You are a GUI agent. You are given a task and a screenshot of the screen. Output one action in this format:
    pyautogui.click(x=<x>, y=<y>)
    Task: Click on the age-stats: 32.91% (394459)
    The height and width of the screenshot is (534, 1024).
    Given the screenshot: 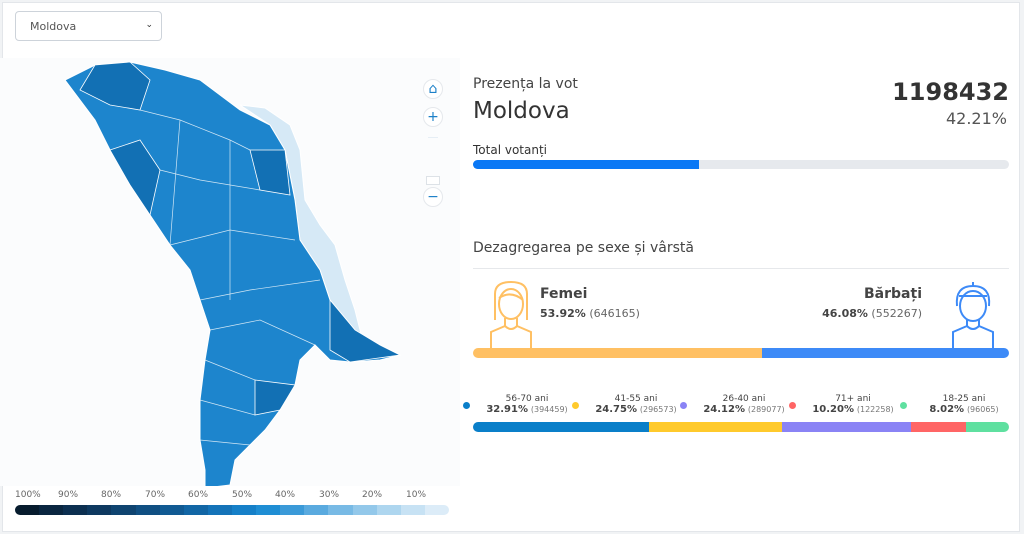 What is the action you would take?
    pyautogui.click(x=527, y=409)
    